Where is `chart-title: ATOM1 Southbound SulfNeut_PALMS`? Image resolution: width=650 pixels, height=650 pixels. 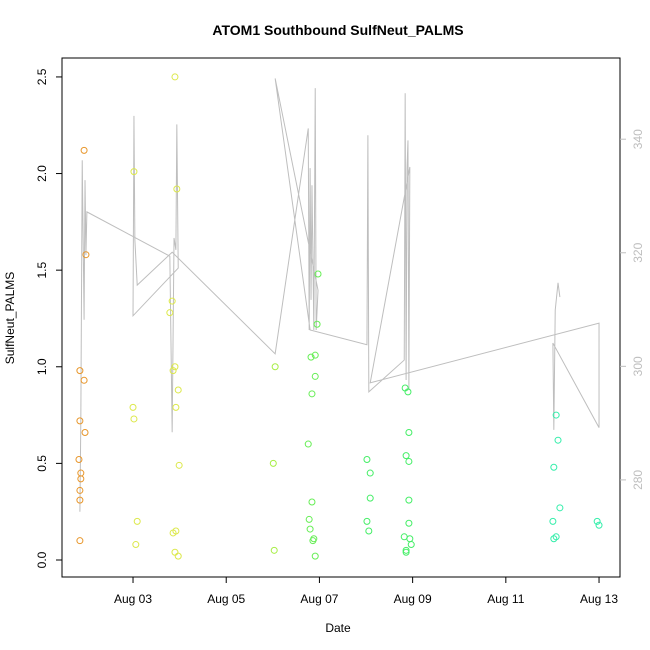
chart-title: ATOM1 Southbound SulfNeut_PALMS is located at coordinates (337, 30).